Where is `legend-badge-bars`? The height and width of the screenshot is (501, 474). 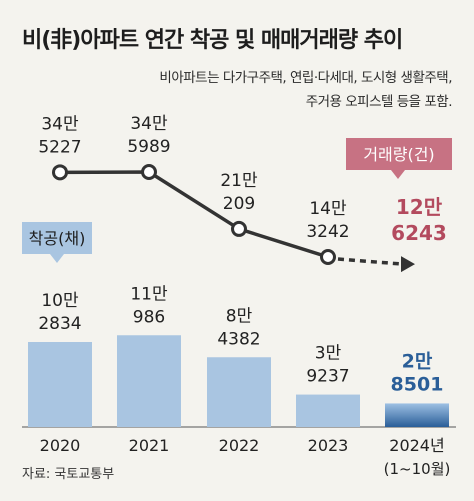 legend-badge-bars is located at coordinates (57, 238).